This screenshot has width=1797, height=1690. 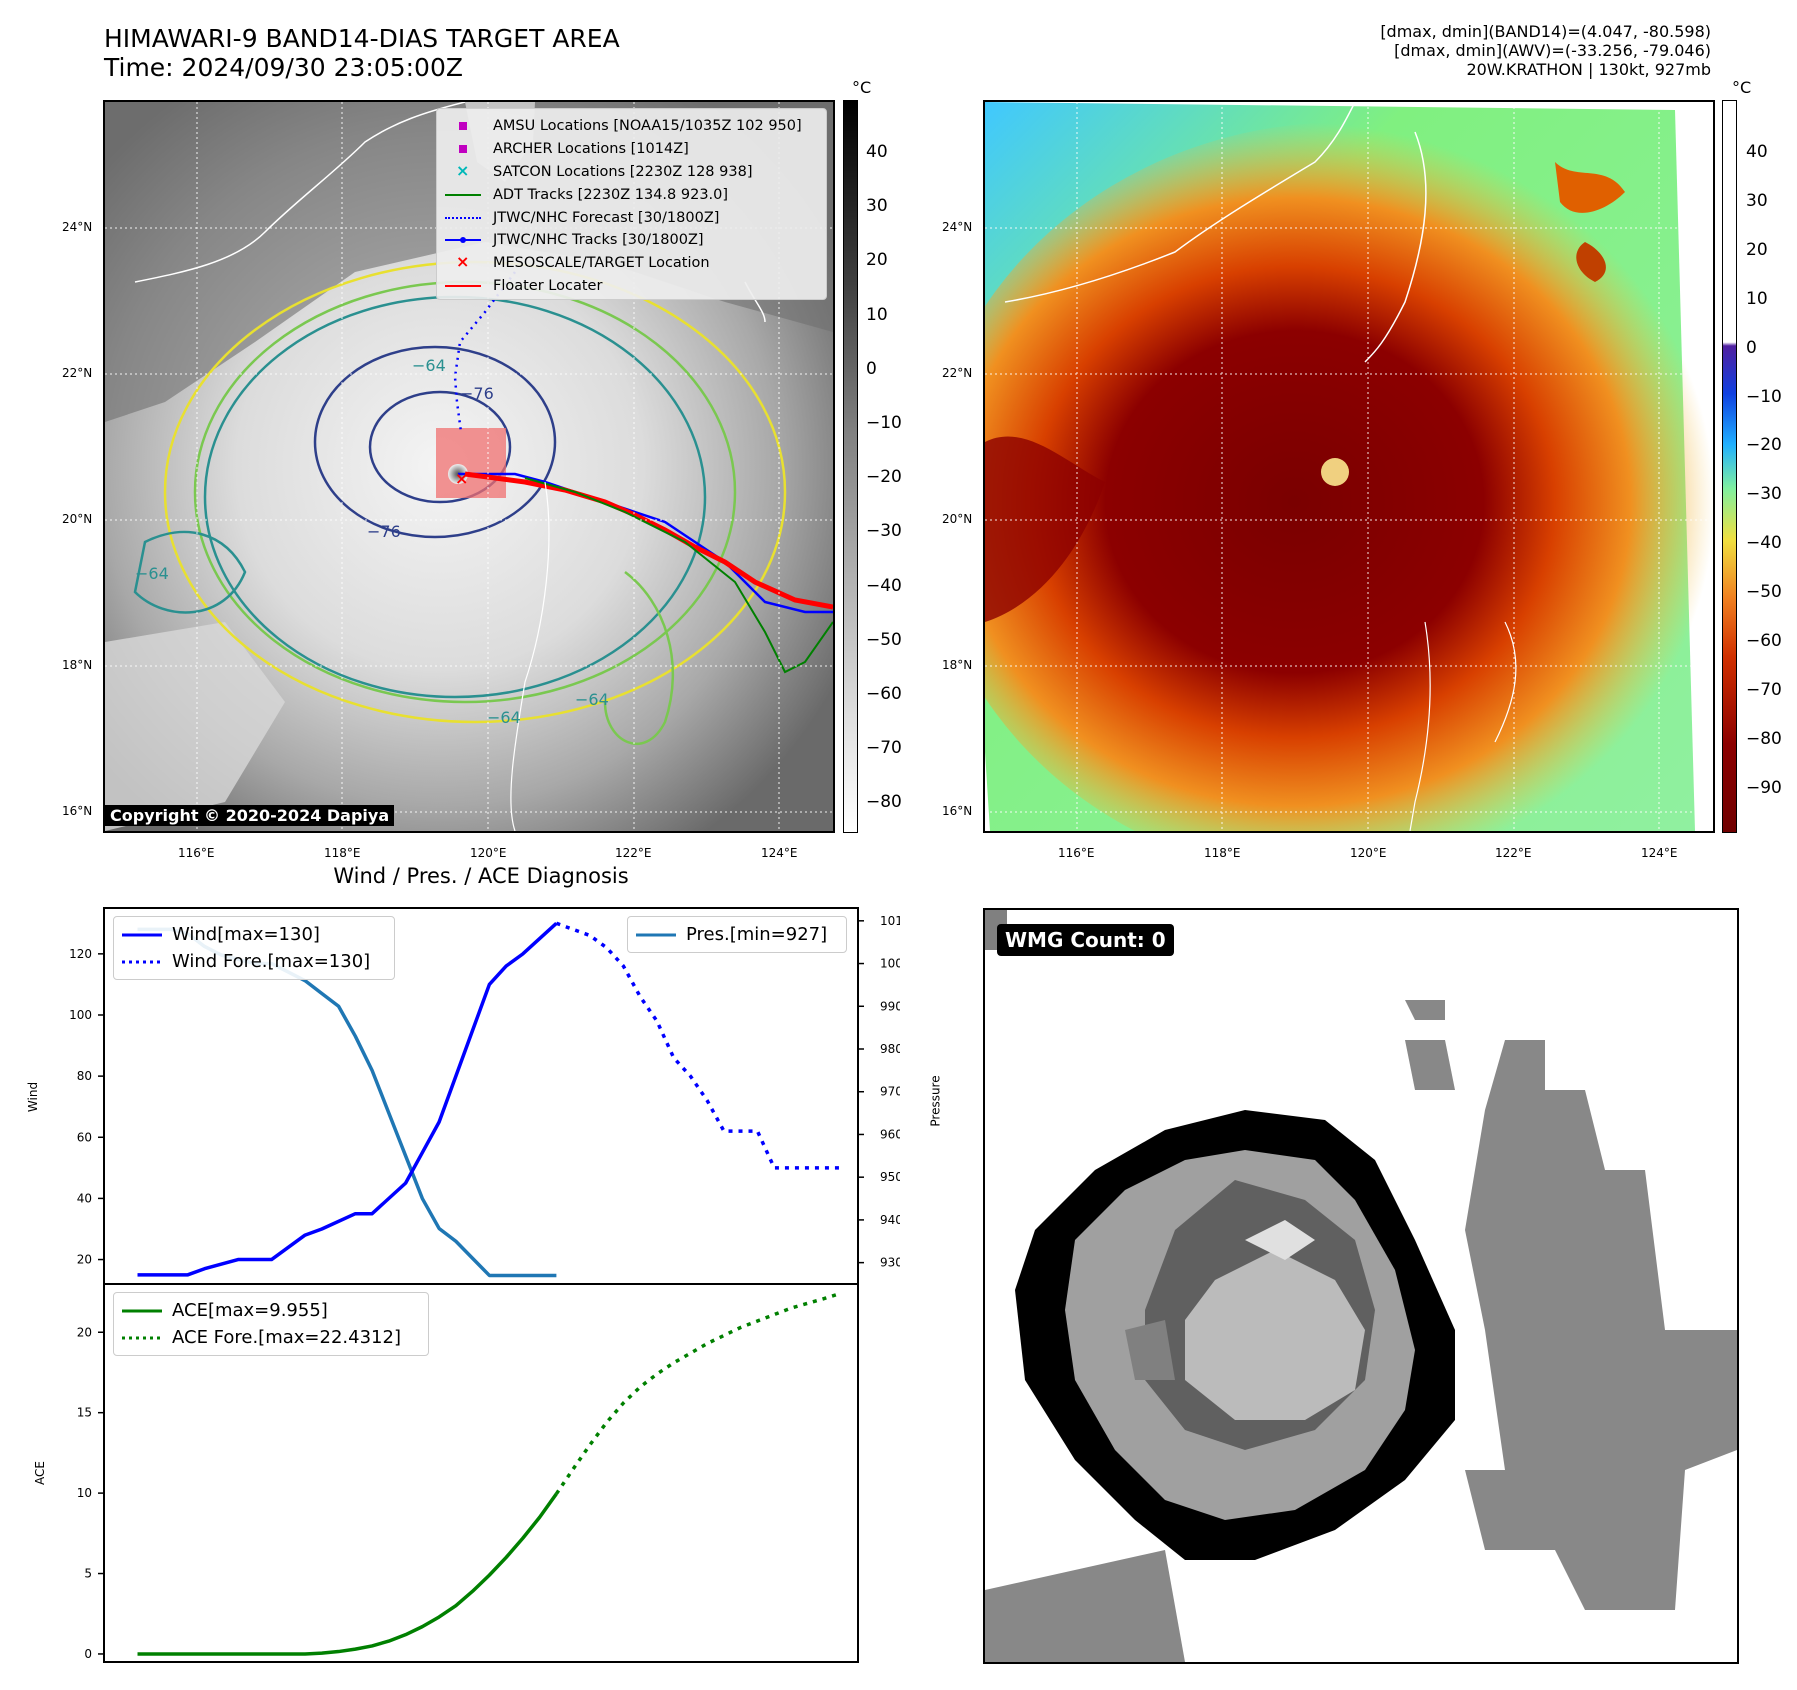 What do you see at coordinates (877, 260) in the screenshot?
I see `ir-colorbar-tick: 20` at bounding box center [877, 260].